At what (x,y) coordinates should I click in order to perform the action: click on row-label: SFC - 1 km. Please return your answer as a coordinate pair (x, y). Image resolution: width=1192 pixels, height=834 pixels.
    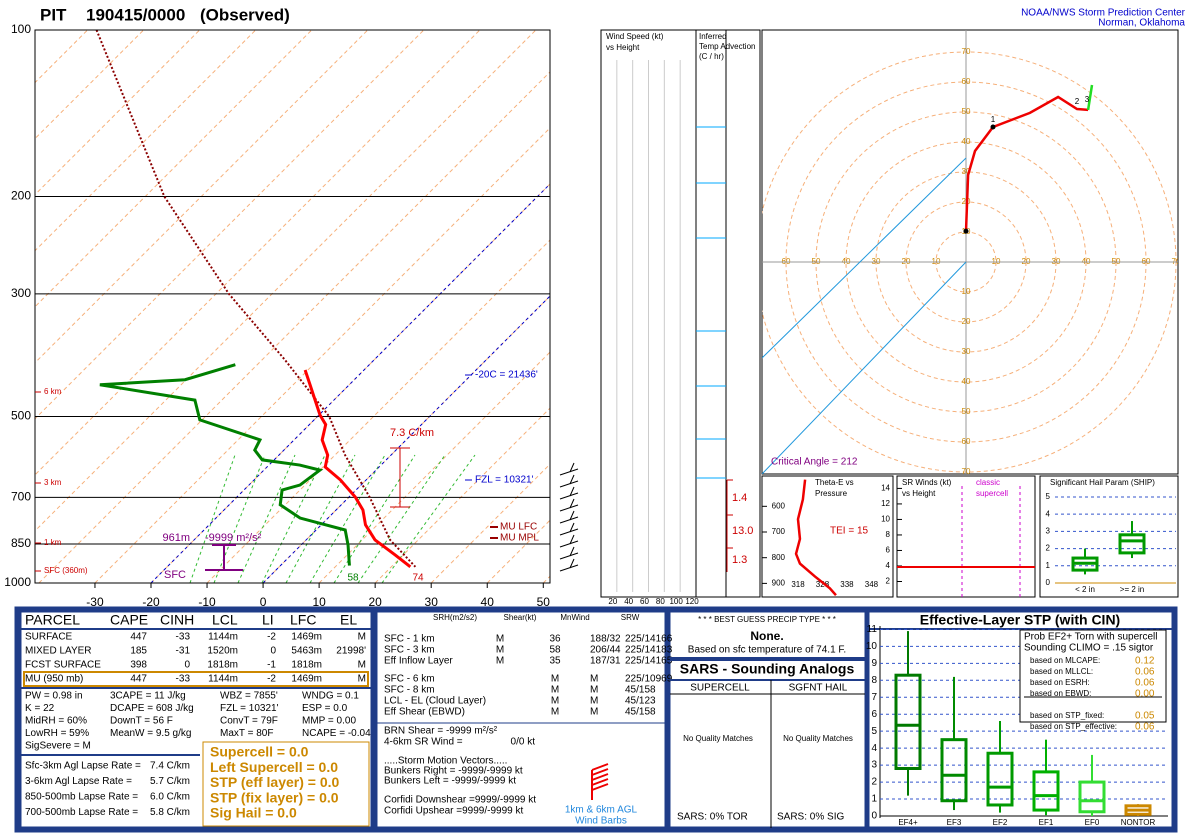
    Looking at the image, I should click on (409, 639).